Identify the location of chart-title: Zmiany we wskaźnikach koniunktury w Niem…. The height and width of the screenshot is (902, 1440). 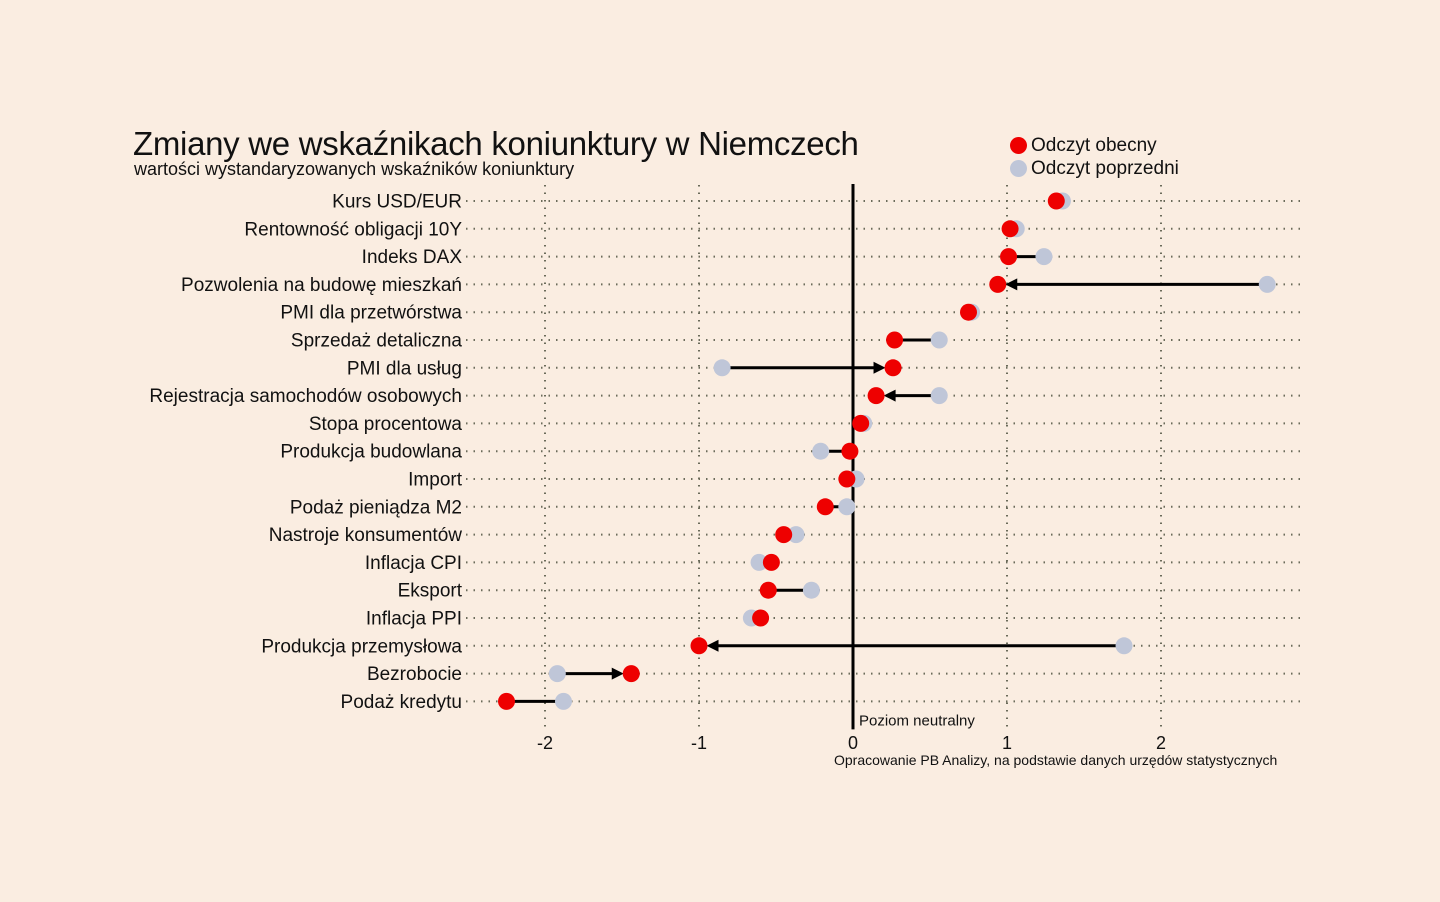
(496, 143).